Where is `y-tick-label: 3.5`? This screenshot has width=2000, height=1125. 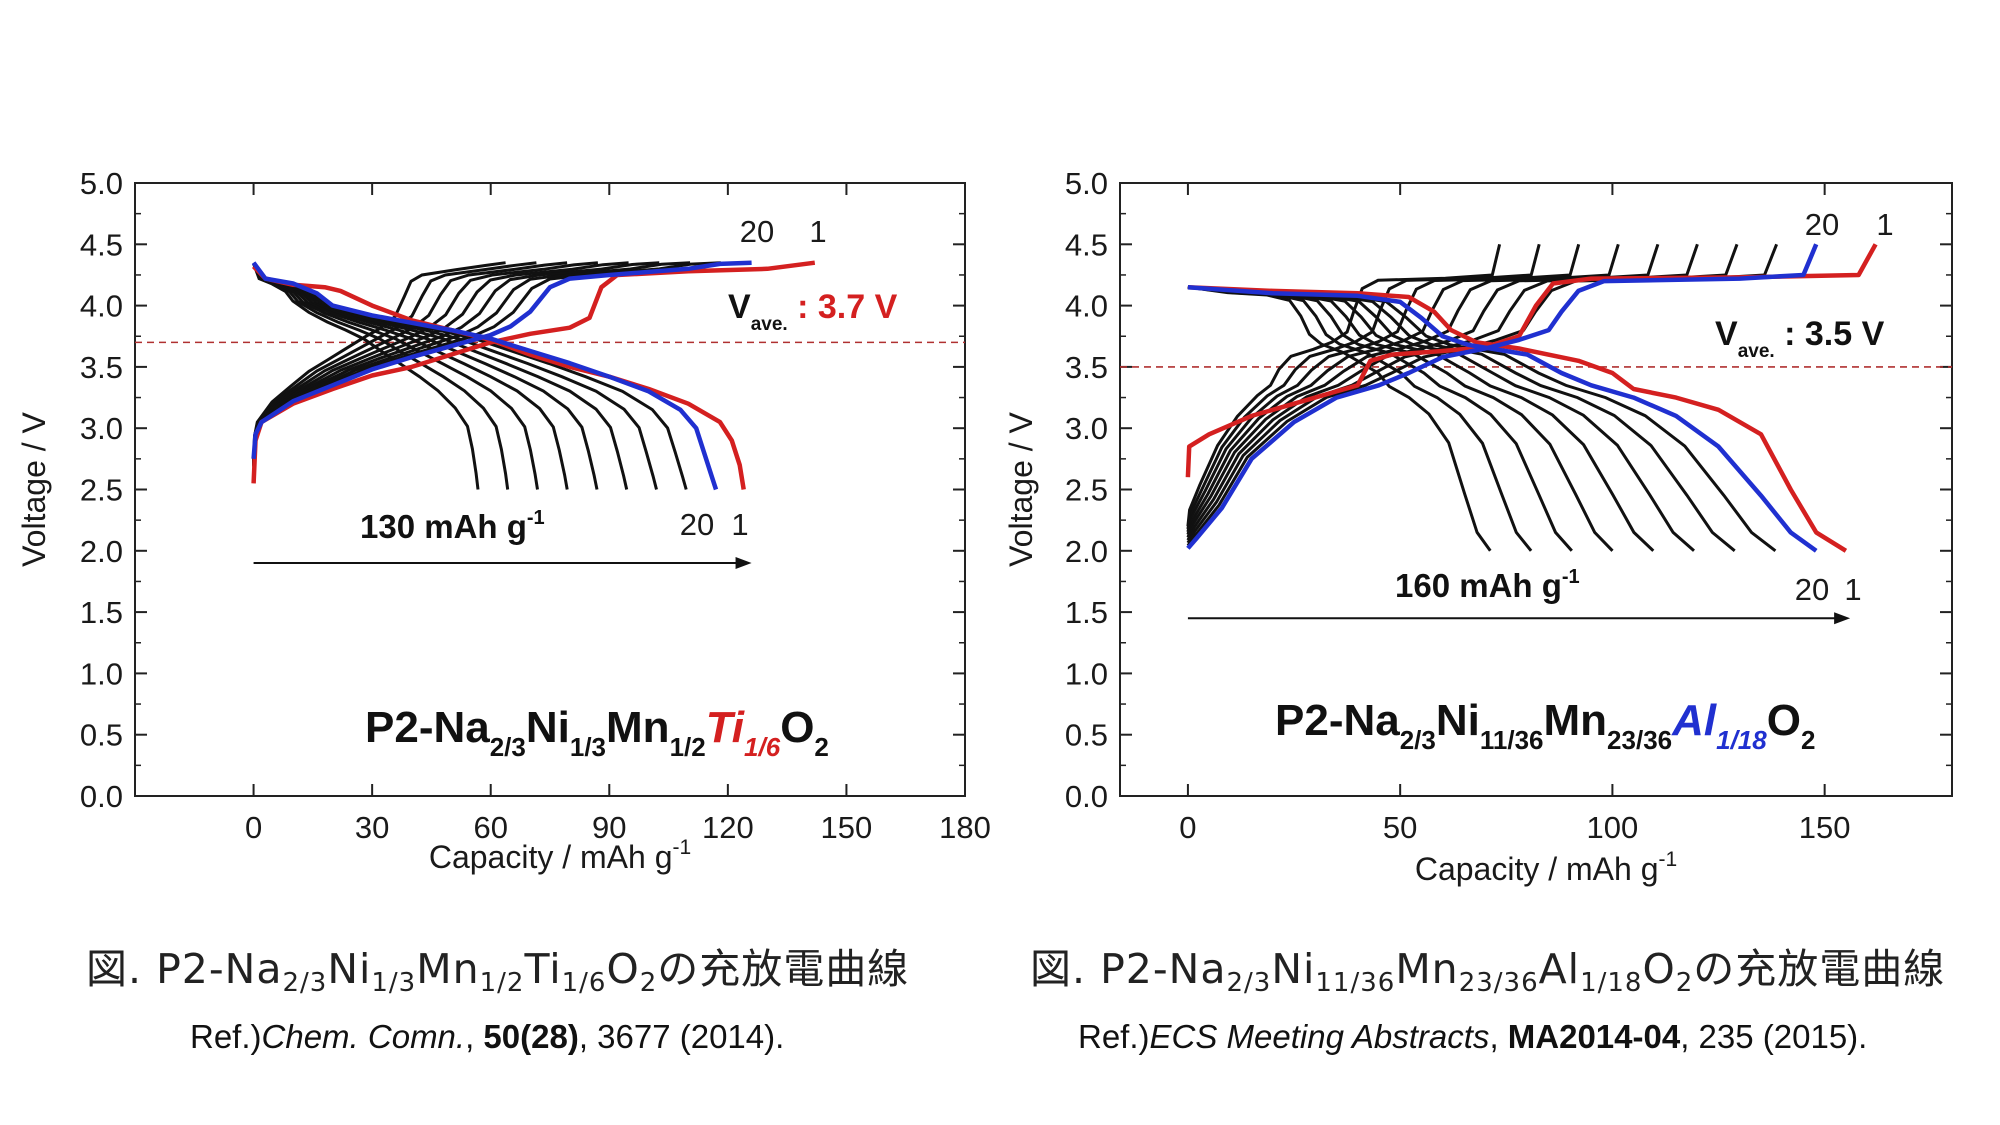 y-tick-label: 3.5 is located at coordinates (101, 367).